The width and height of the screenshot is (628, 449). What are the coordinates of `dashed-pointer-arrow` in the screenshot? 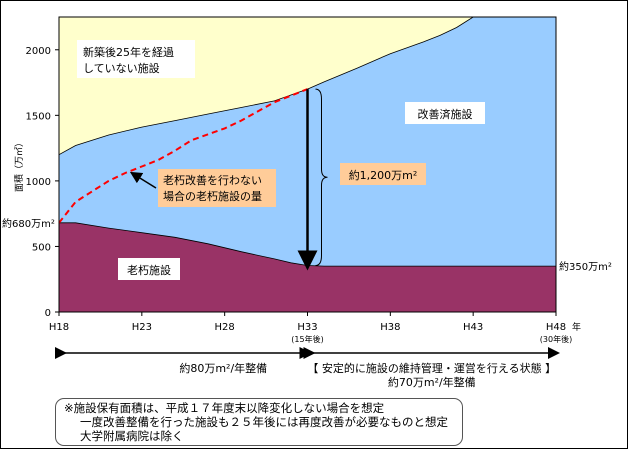 It's located at (143, 180).